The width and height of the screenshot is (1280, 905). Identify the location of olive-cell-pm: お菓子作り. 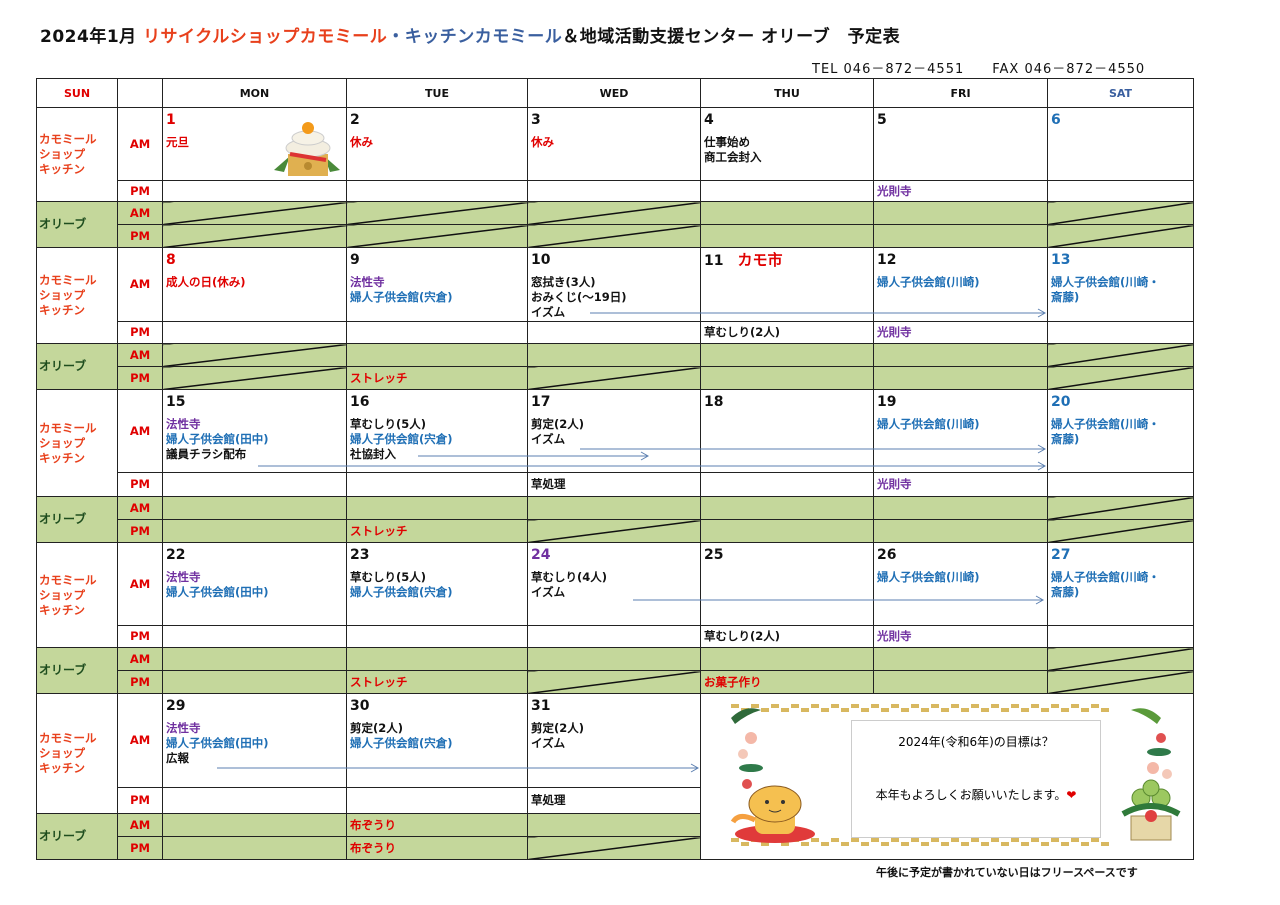
(787, 682).